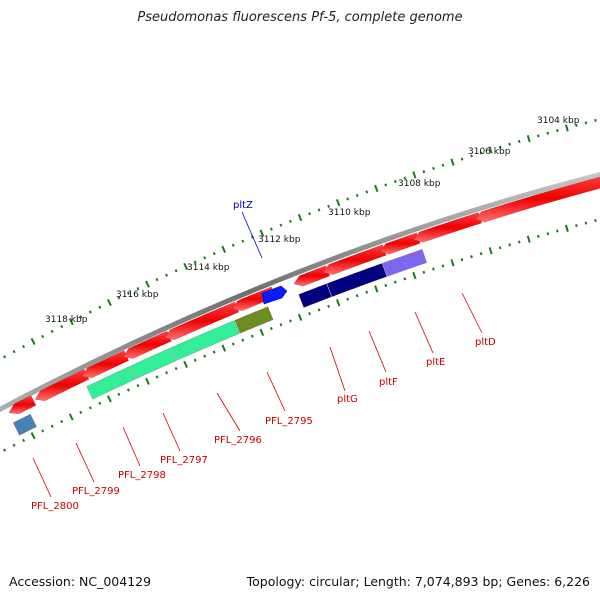 The height and width of the screenshot is (600, 600). What do you see at coordinates (274, 295) in the screenshot?
I see `gene-pltZ` at bounding box center [274, 295].